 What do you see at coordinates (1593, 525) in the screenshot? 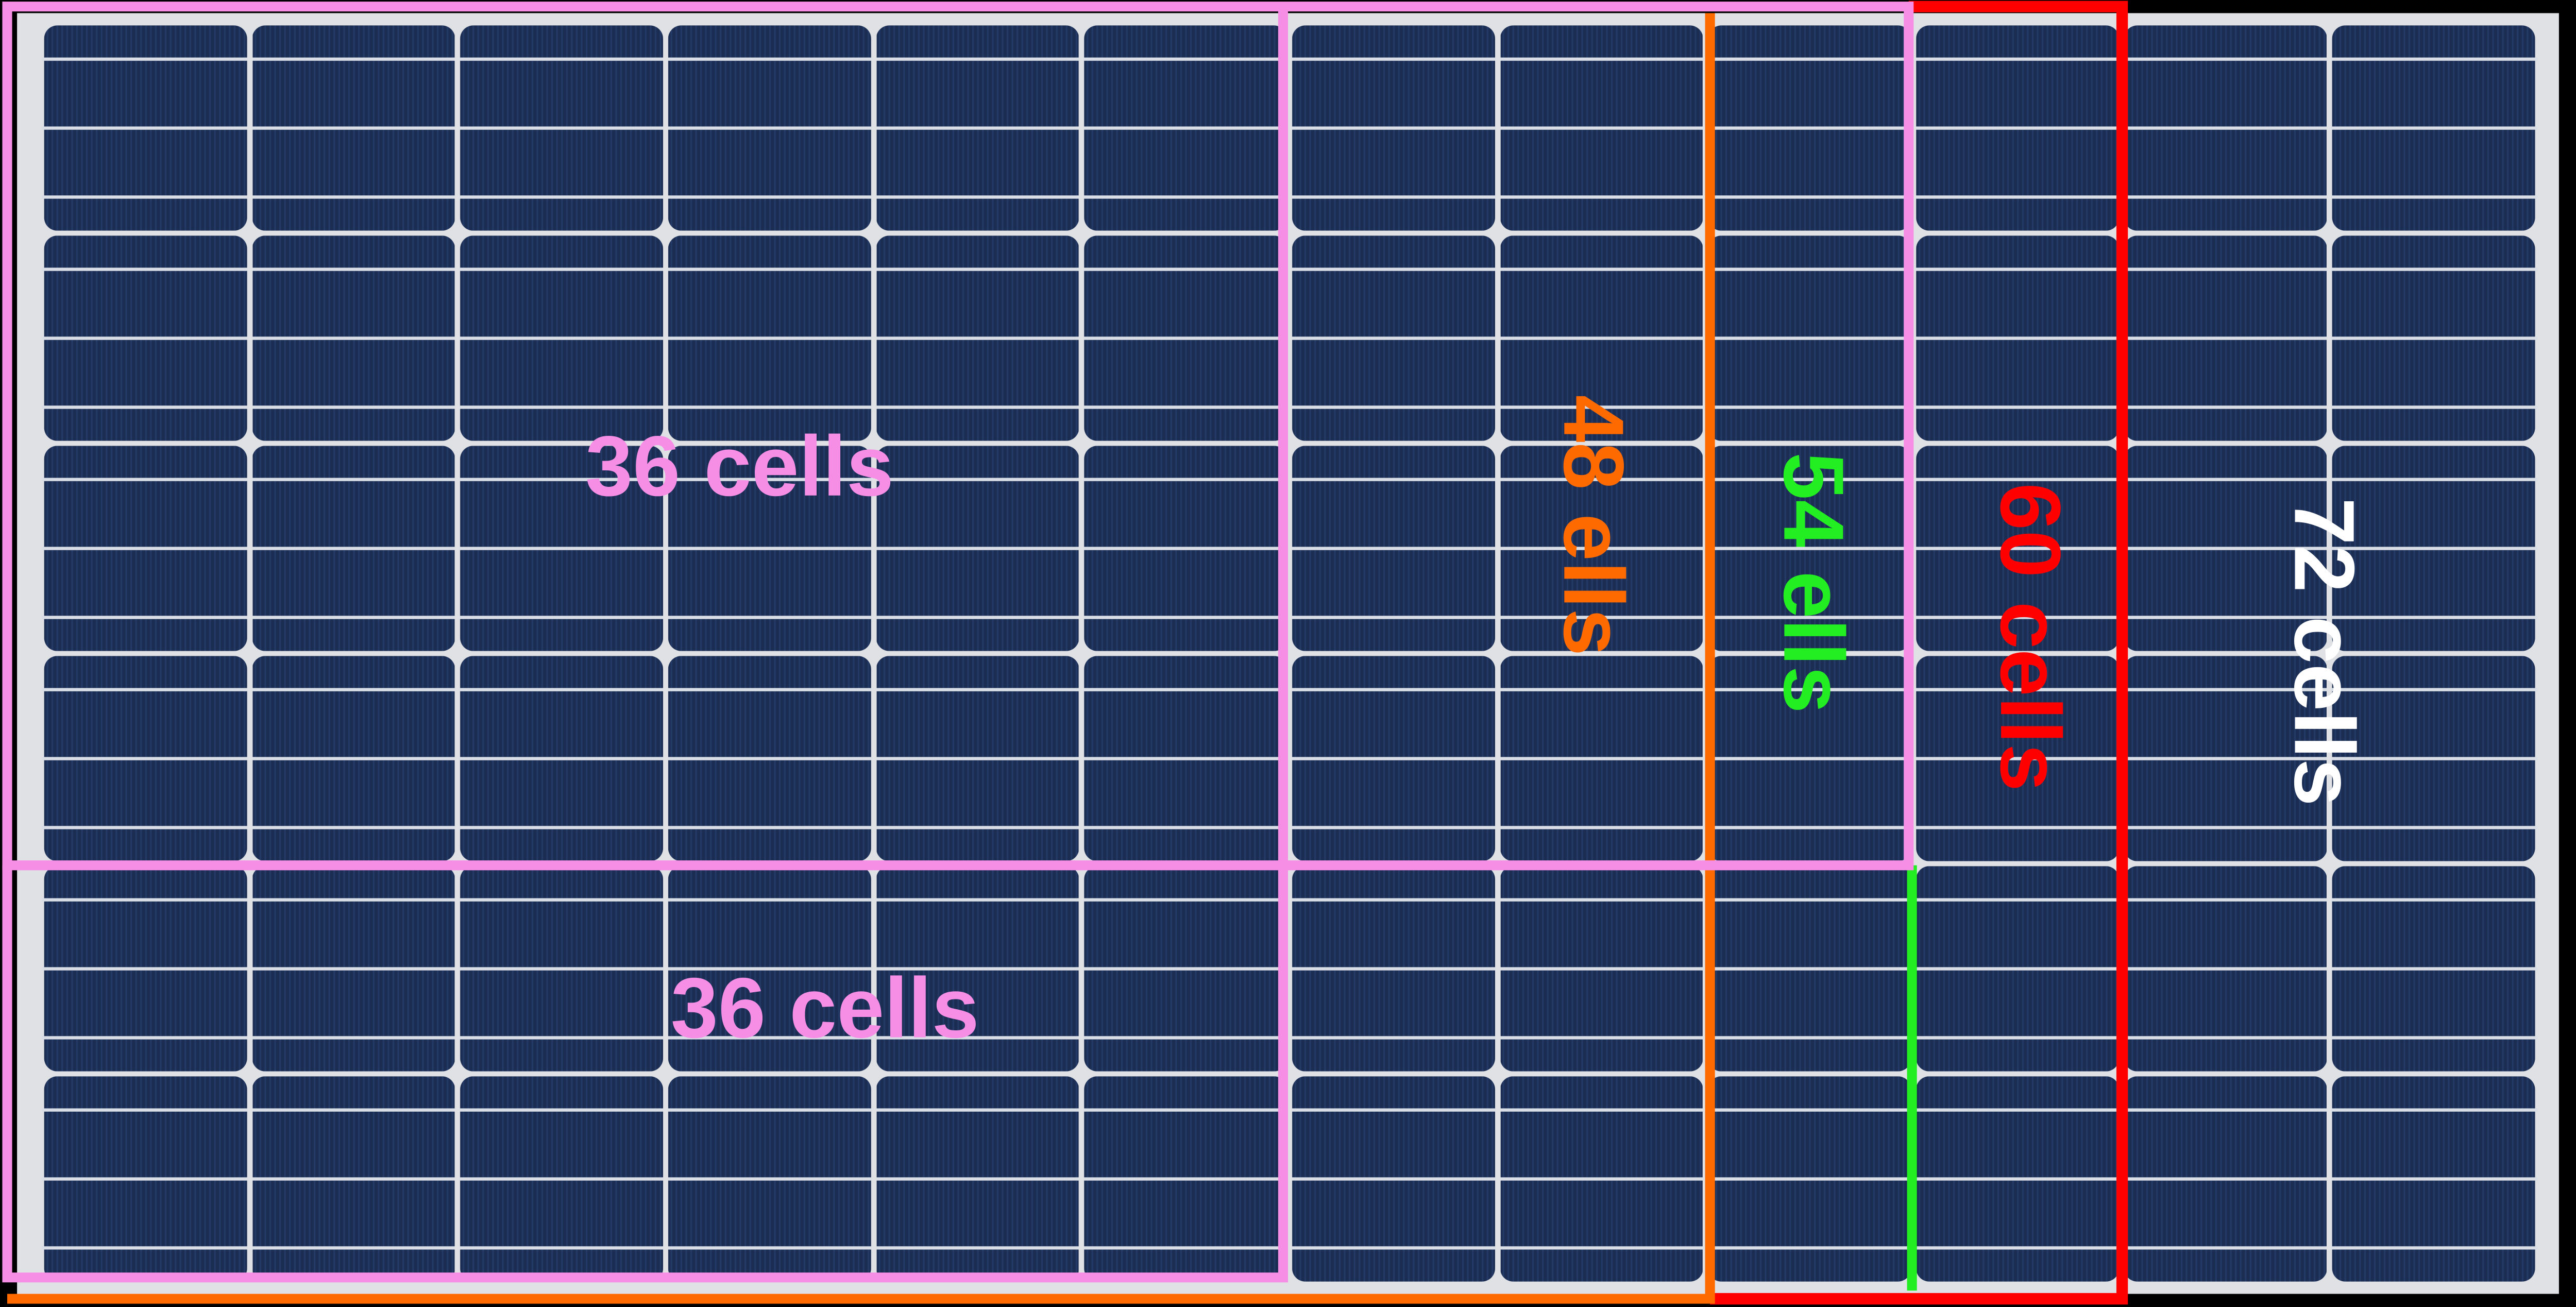
I see `label-48: 48 ells` at bounding box center [1593, 525].